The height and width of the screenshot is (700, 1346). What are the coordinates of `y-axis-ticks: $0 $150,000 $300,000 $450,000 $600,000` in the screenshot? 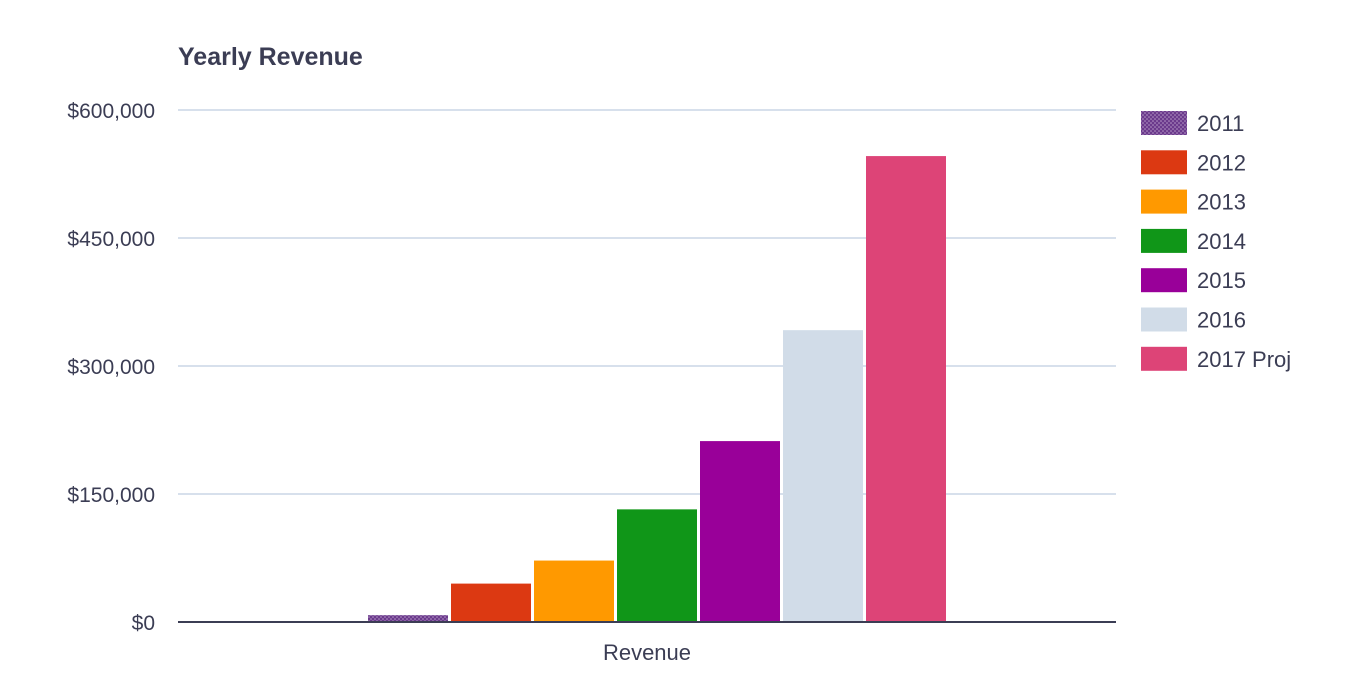 It's located at (111, 367).